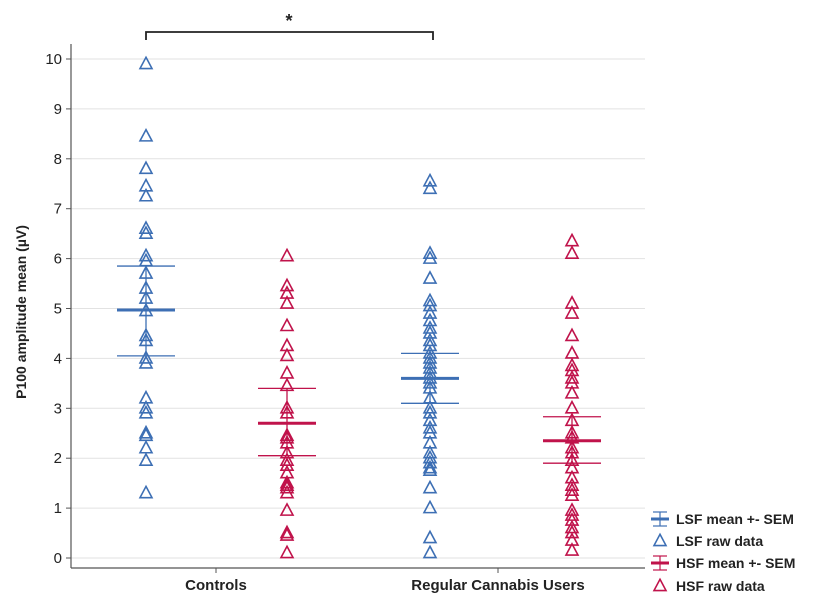 This screenshot has width=838, height=598. What do you see at coordinates (497, 585) in the screenshot?
I see `category-label: Regular Cannabis Users` at bounding box center [497, 585].